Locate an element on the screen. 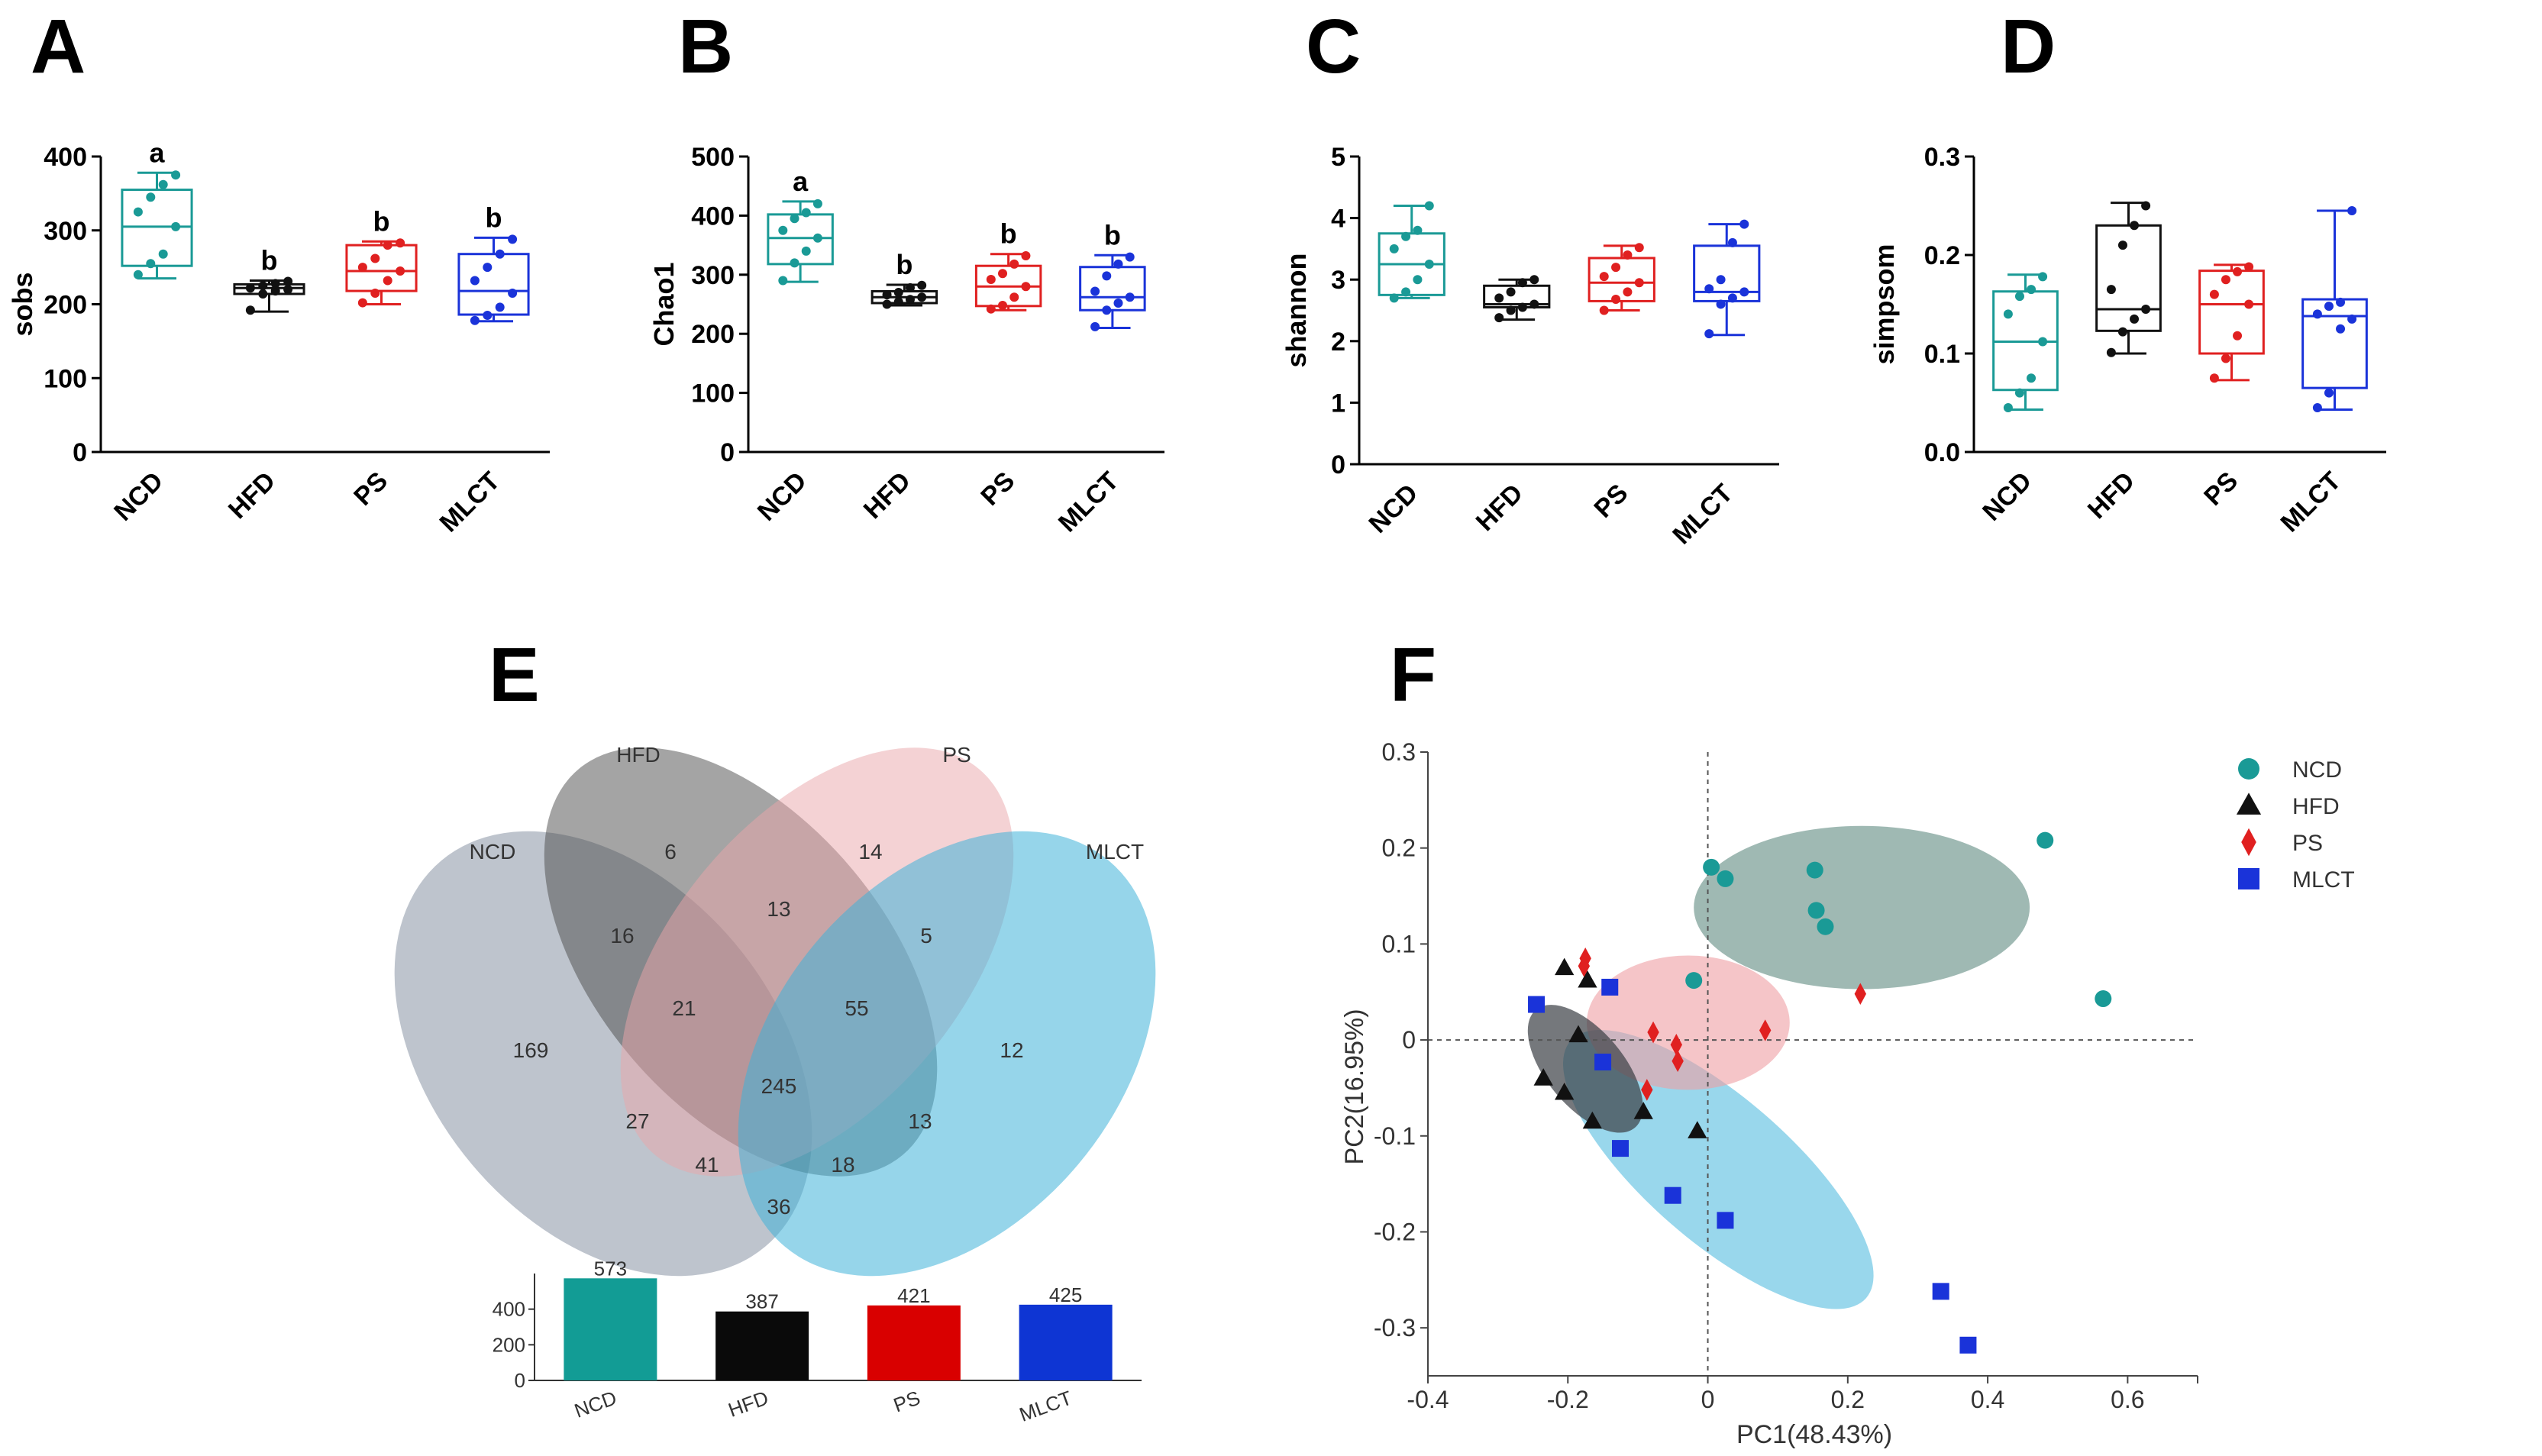 The height and width of the screenshot is (1456, 2542). legend-marker-ncd is located at coordinates (2248, 769).